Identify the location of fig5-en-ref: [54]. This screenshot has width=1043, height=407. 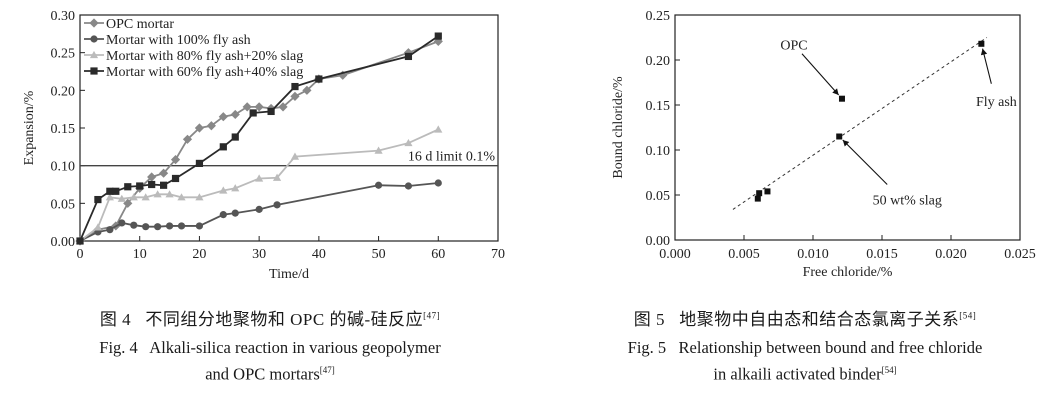
(889, 370).